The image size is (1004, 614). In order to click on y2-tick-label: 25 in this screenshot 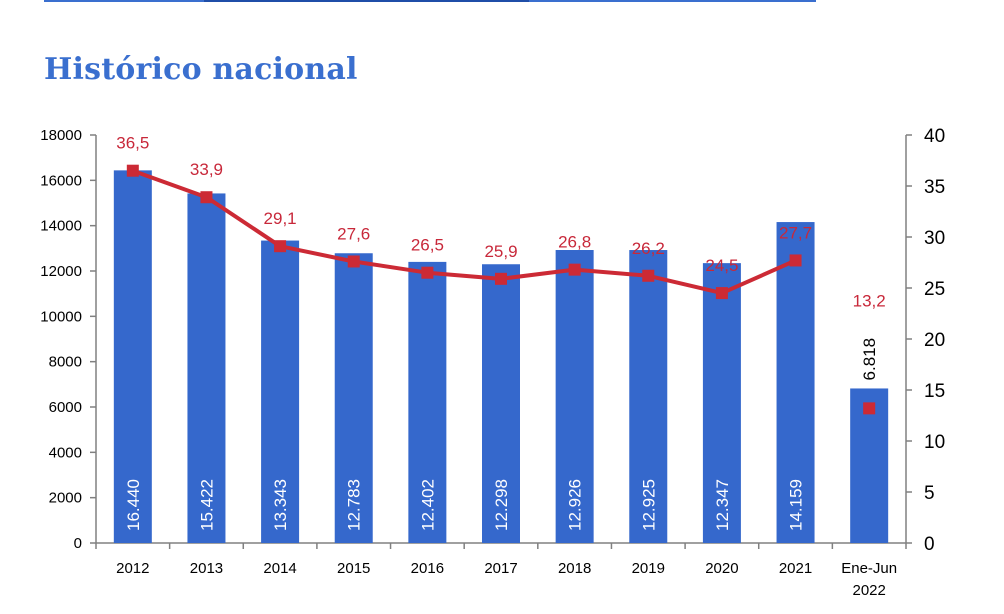, I will do `click(934, 289)`.